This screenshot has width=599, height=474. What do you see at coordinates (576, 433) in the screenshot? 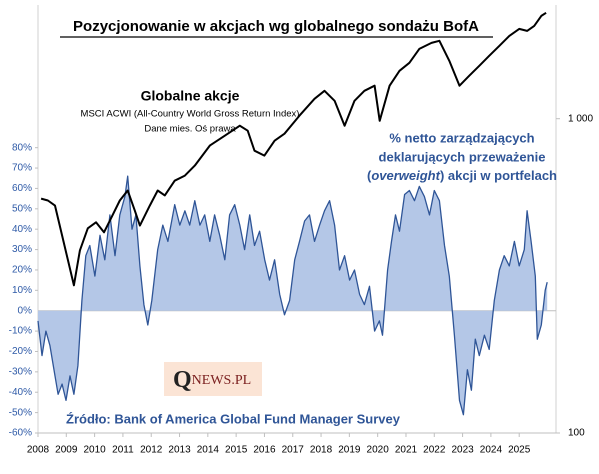
I see `y2-tick-label: 100` at bounding box center [576, 433].